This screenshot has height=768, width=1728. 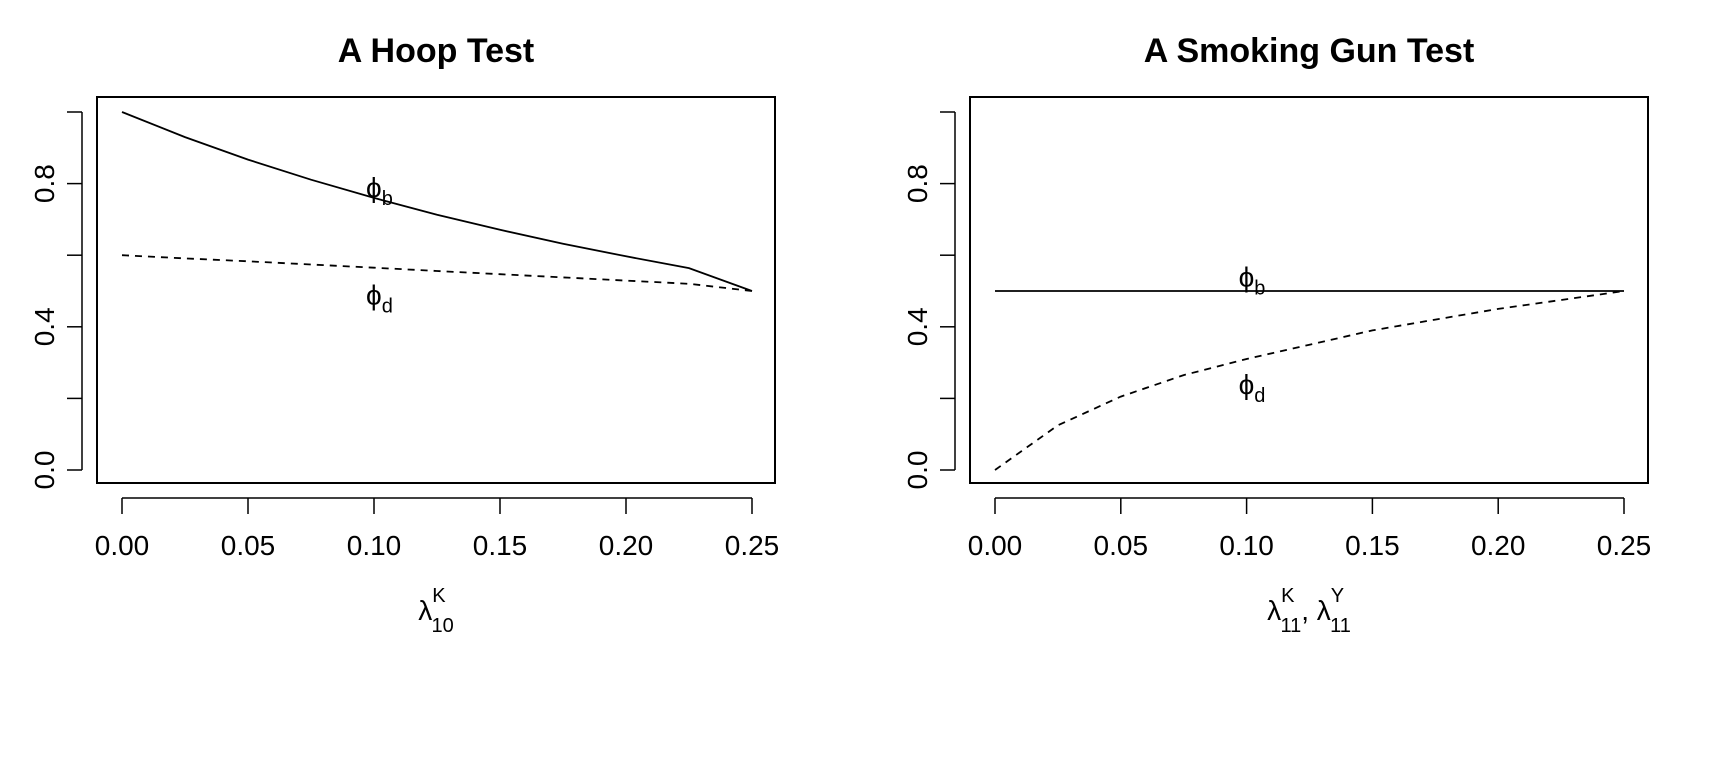 What do you see at coordinates (436, 611) in the screenshot?
I see `x-axis-label: λK 10` at bounding box center [436, 611].